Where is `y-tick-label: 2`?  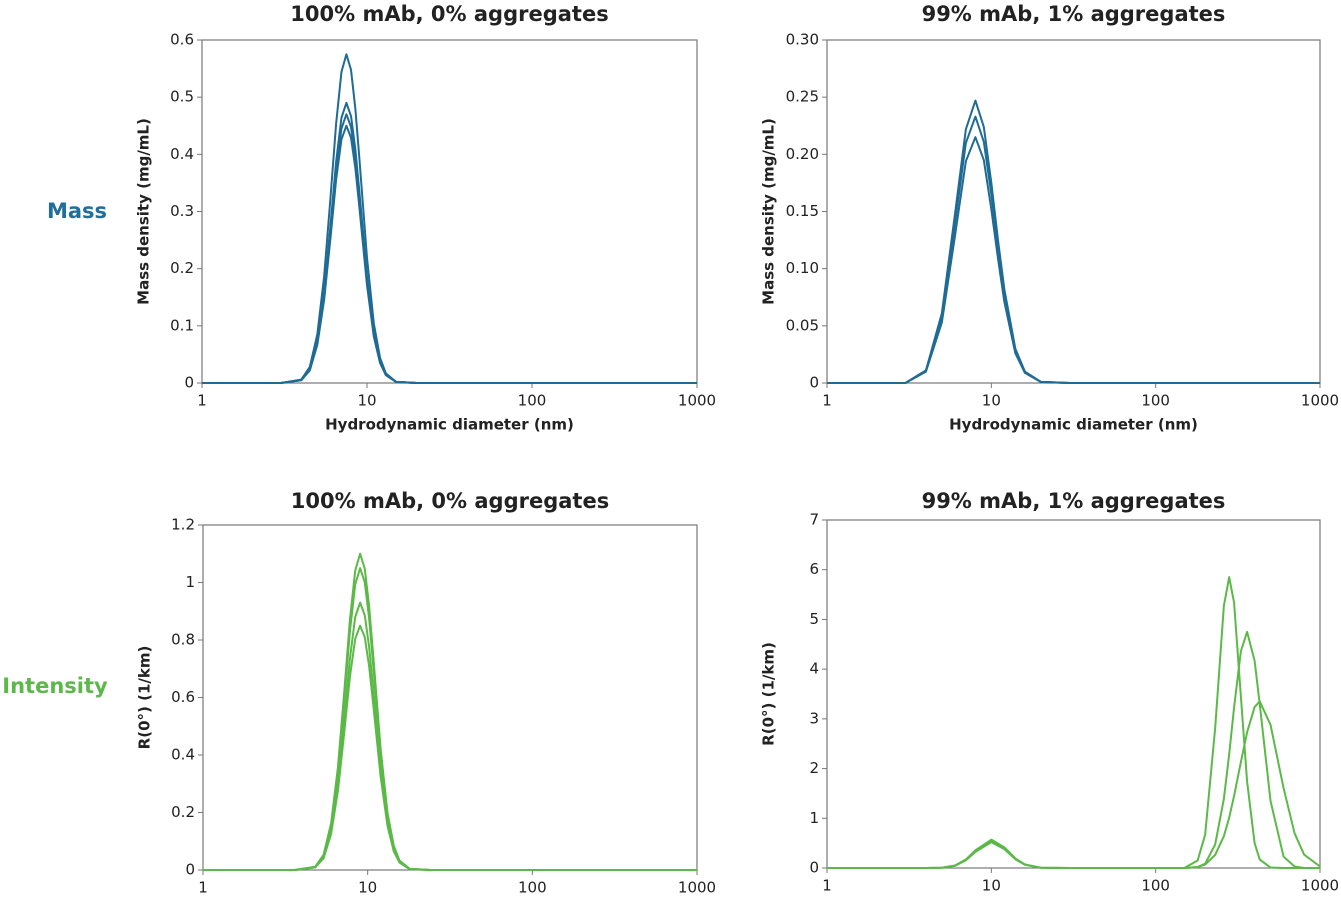 y-tick-label: 2 is located at coordinates (814, 768).